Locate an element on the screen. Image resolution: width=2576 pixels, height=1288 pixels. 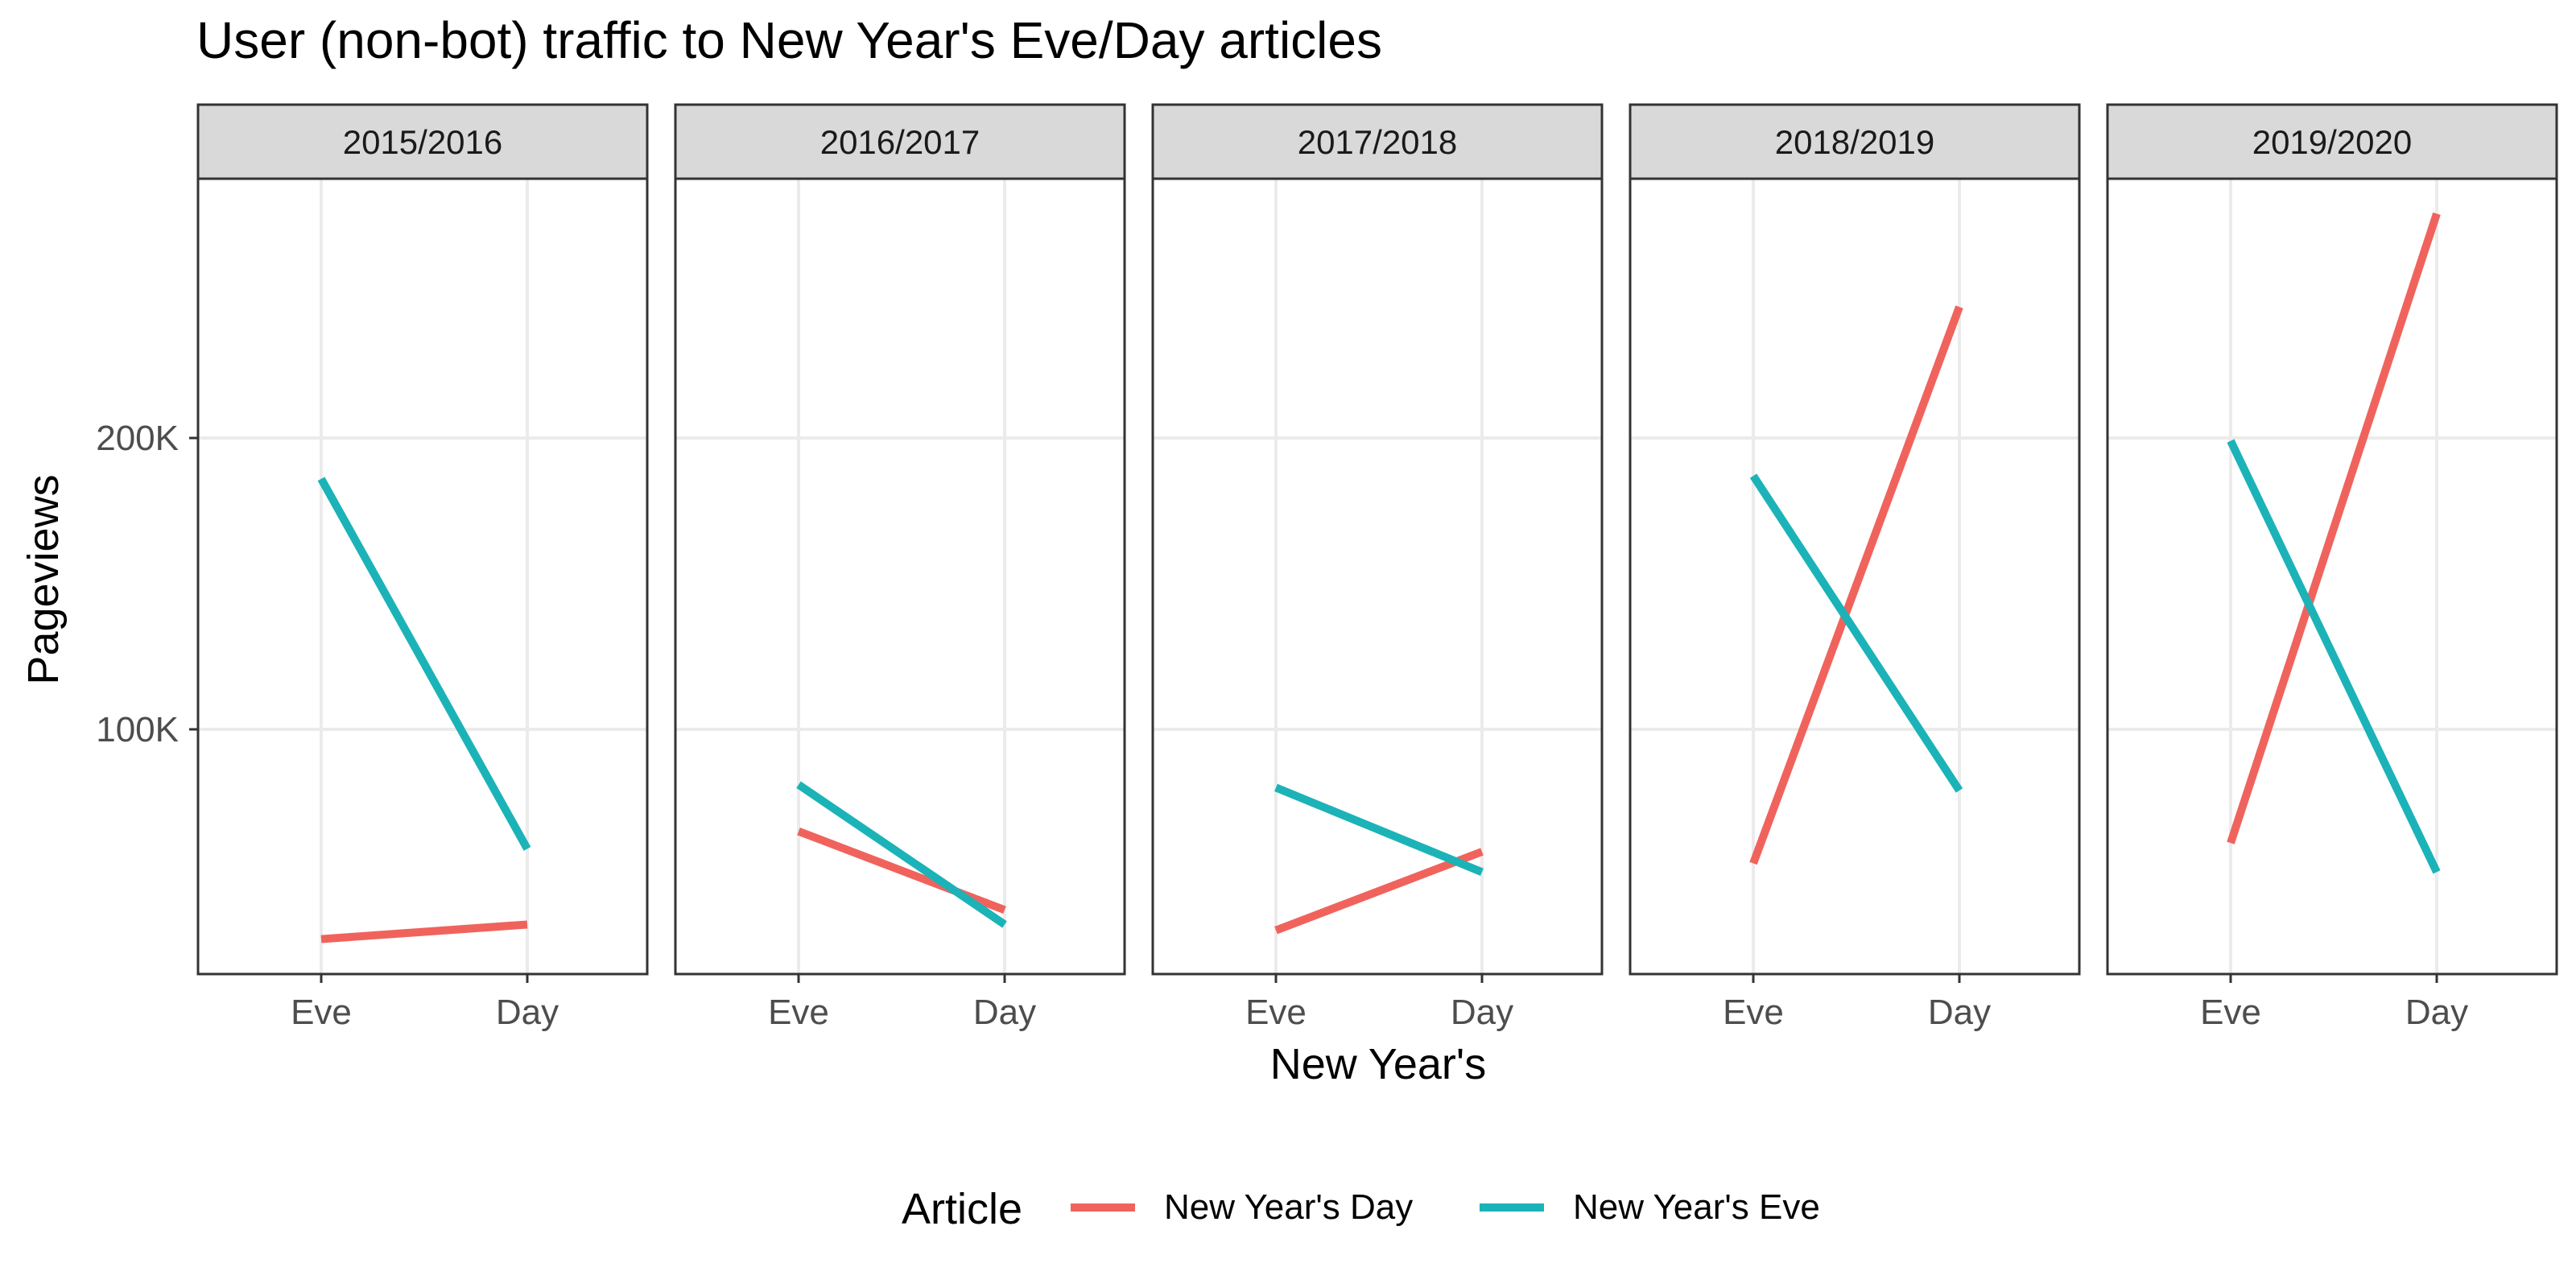
facet-panel: 2017/2018 Eve Day is located at coordinates (1377, 567).